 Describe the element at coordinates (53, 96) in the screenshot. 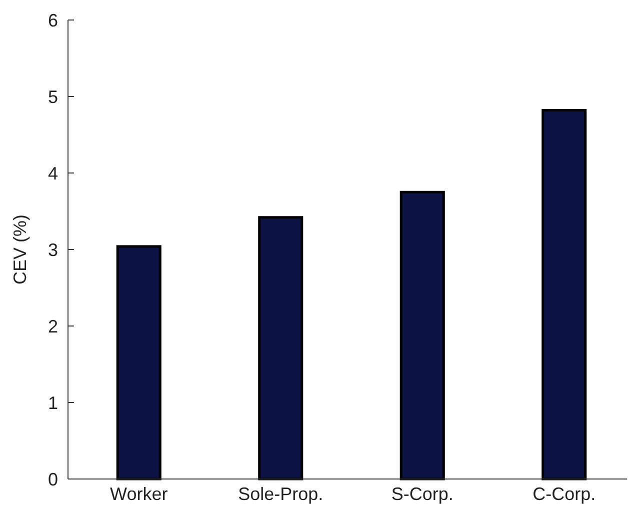

I see `y-tick-label: 5` at that location.